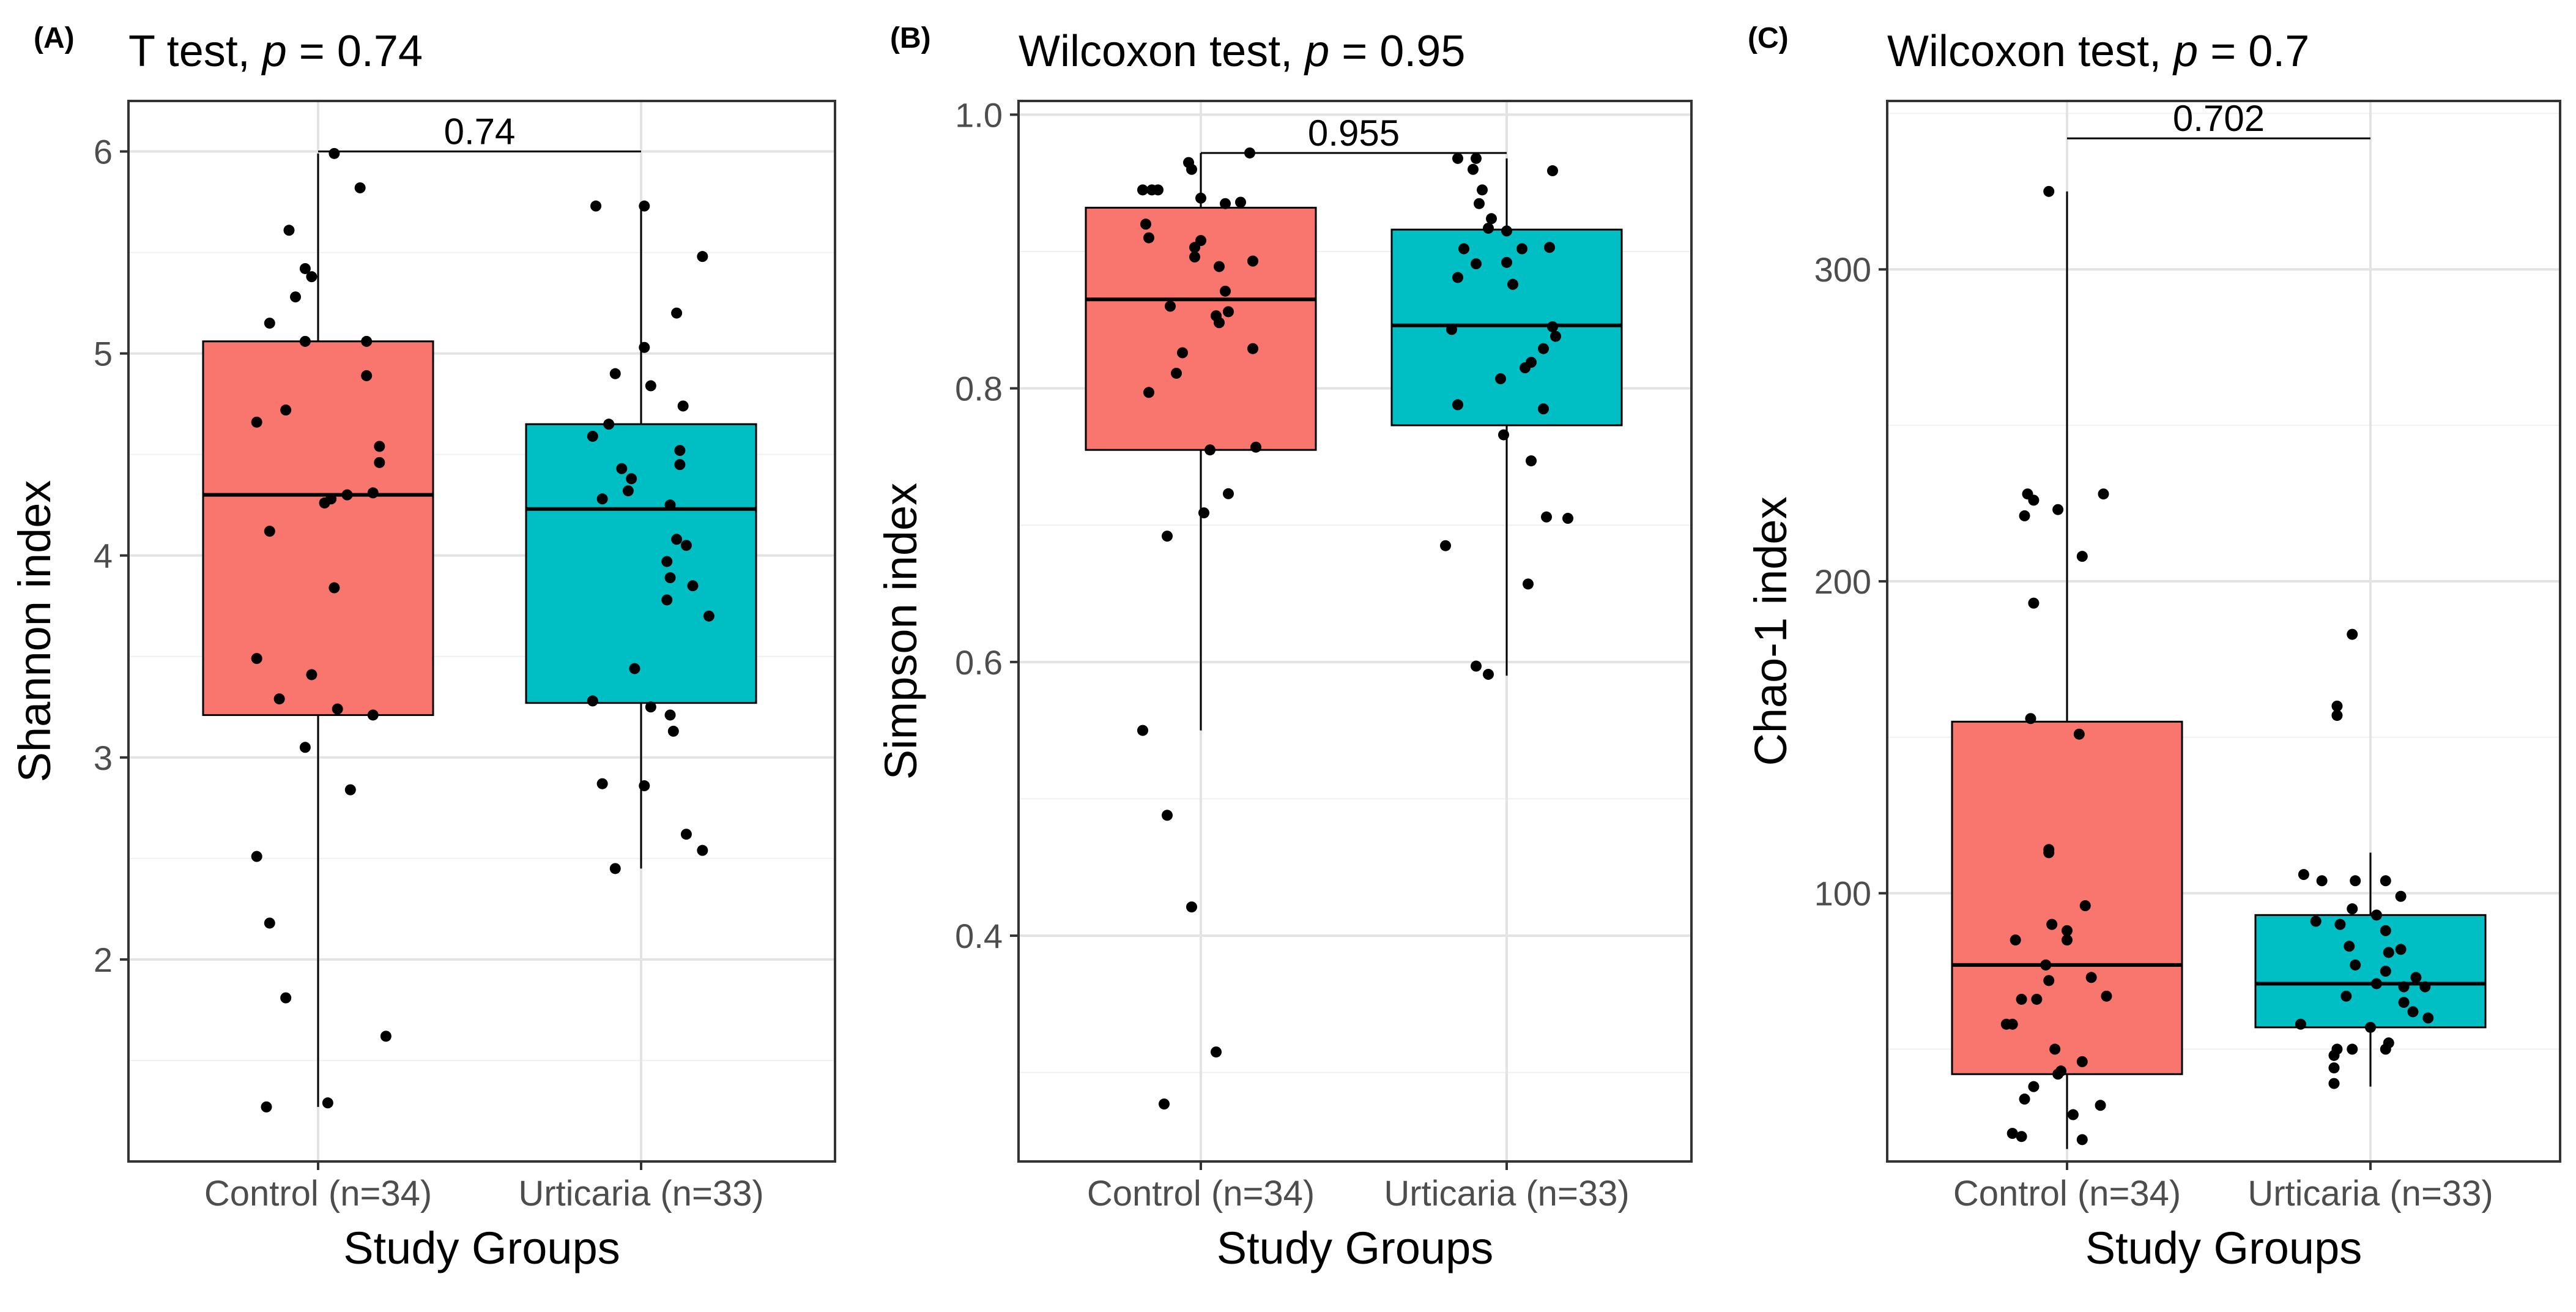  Describe the element at coordinates (481, 1248) in the screenshot. I see `x-axis-title: Study Groups` at that location.